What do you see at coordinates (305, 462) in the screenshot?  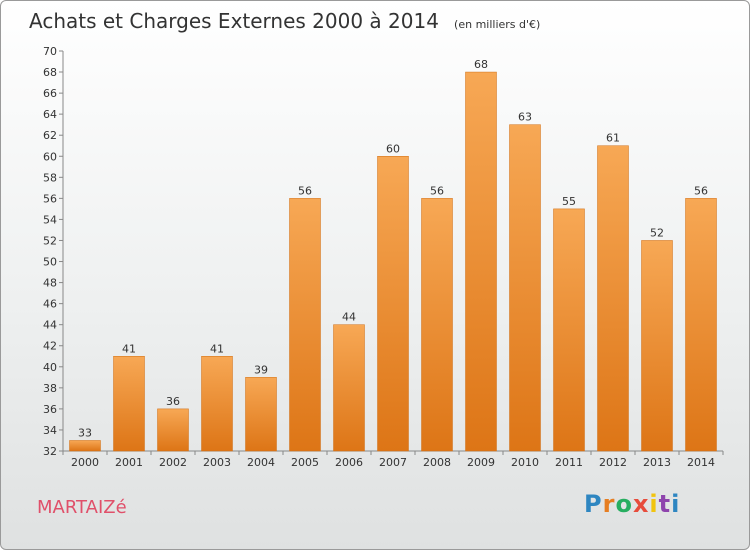 I see `x-tick-label: 2005` at bounding box center [305, 462].